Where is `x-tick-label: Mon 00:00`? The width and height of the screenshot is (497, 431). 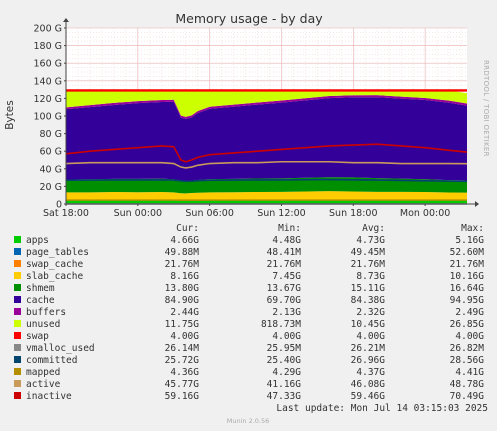
x-tick-label: Mon 00:00 is located at coordinates (425, 213).